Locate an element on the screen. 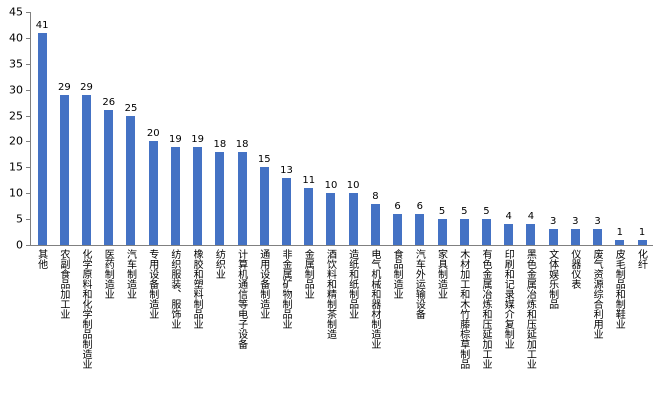  bar-slot: 18 is located at coordinates (242, 128).